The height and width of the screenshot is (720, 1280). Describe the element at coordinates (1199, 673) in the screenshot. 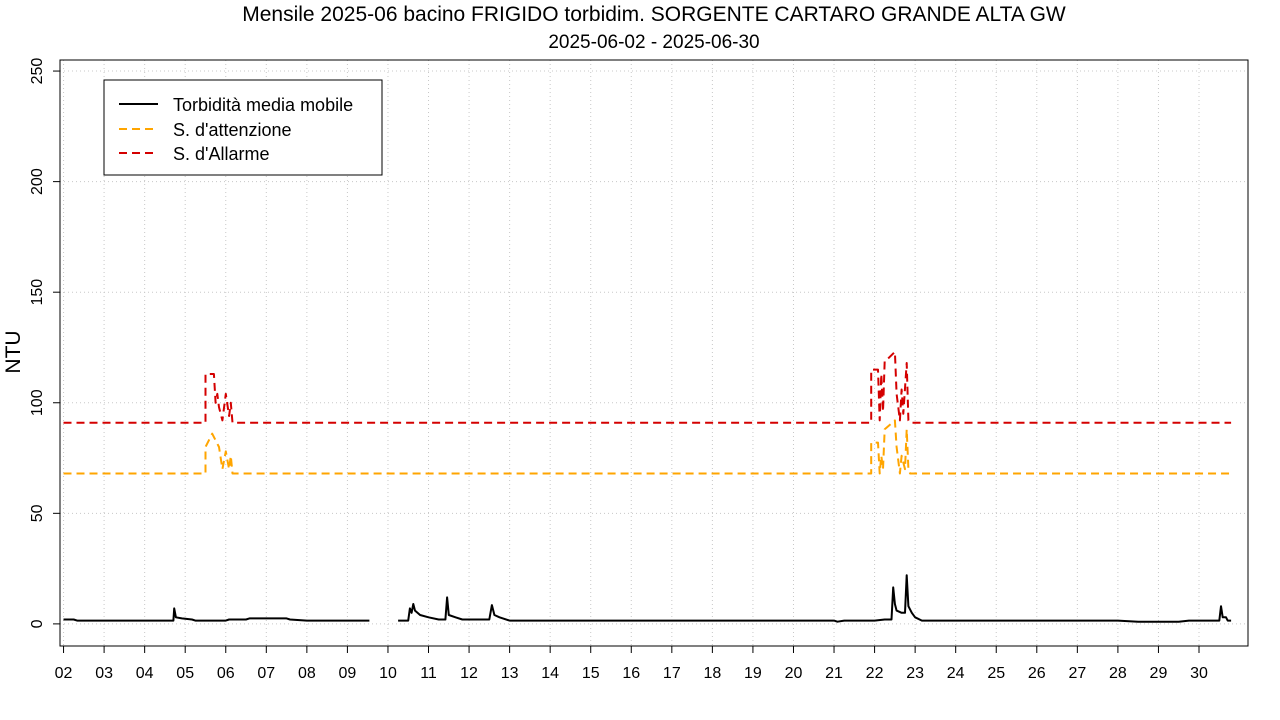

I see `x-tick-label: 30` at that location.